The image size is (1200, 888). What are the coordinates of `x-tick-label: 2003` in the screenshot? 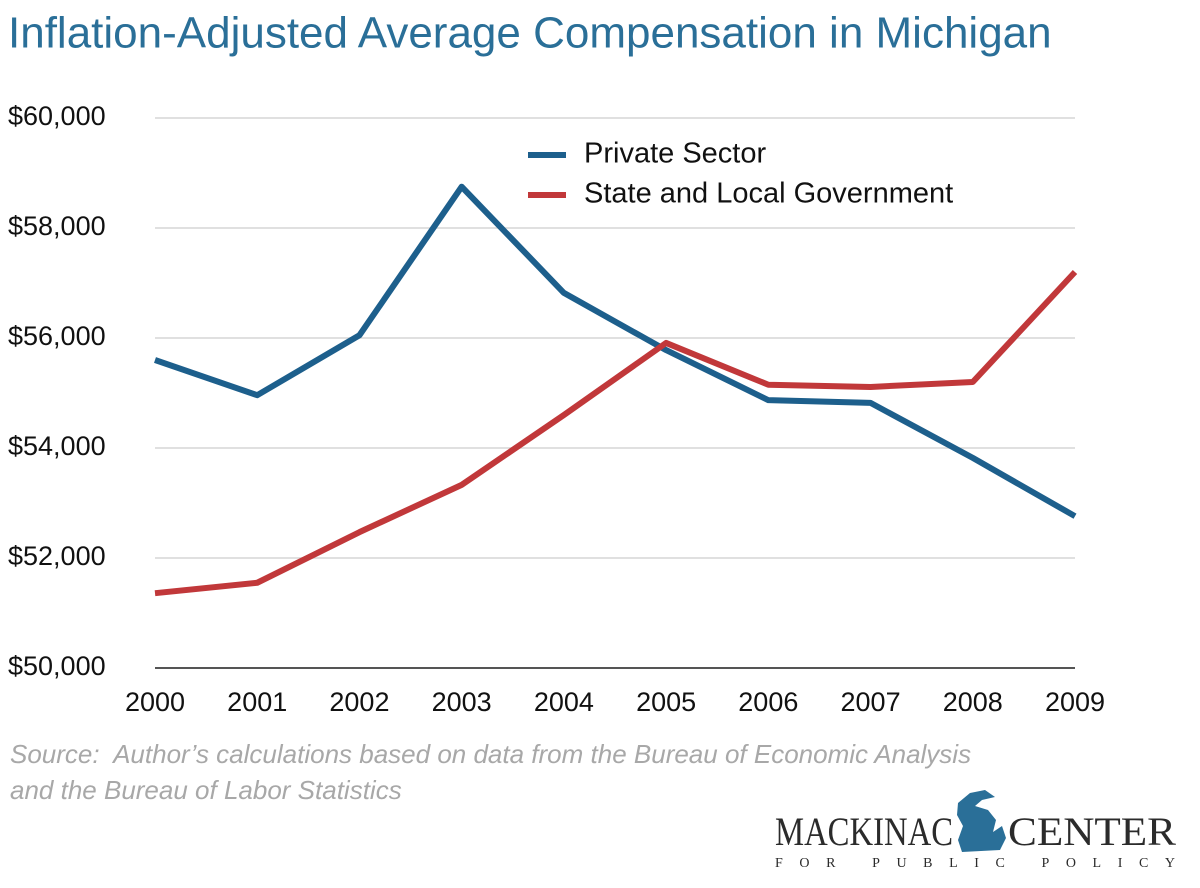 It's located at (462, 702).